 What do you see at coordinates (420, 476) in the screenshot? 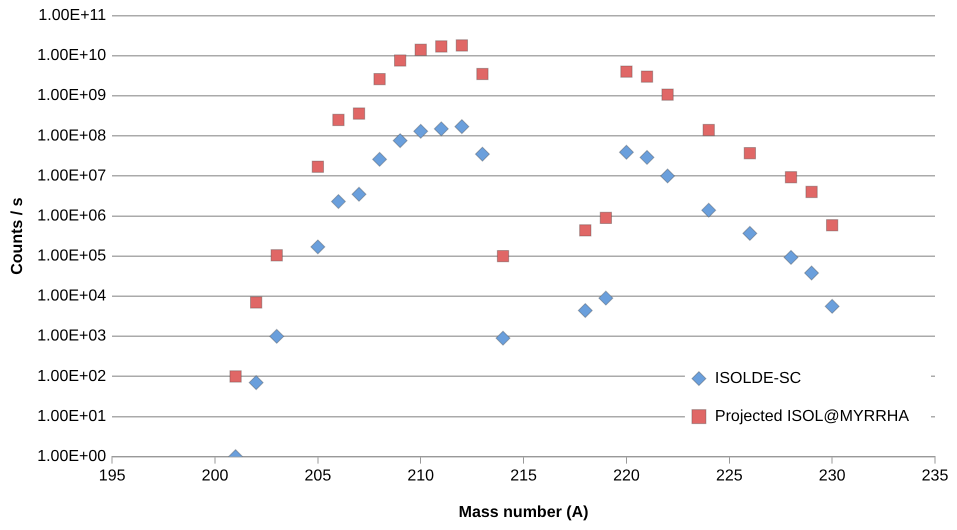
I see `x-tick-label: 210` at bounding box center [420, 476].